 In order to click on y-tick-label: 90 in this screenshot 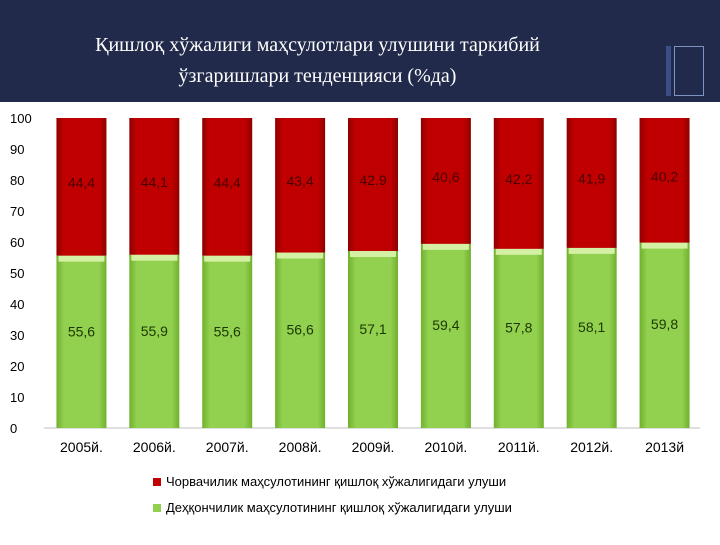, I will do `click(17, 149)`.